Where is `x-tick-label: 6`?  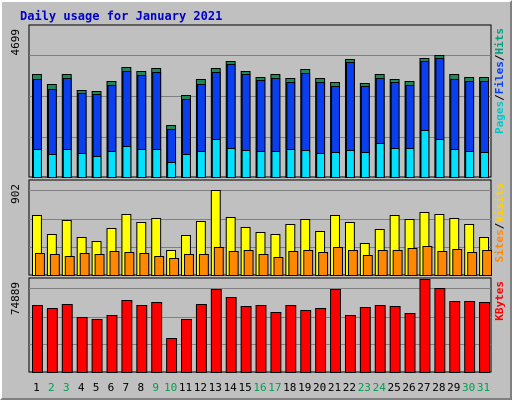
x-tick-label: 6 is located at coordinates (111, 387).